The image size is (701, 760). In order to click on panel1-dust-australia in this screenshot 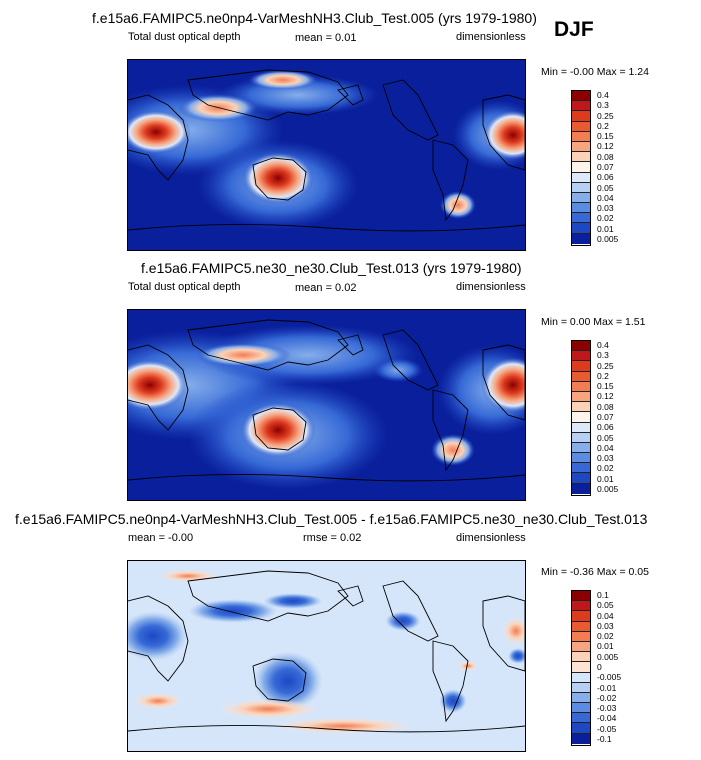, I will do `click(278, 178)`.